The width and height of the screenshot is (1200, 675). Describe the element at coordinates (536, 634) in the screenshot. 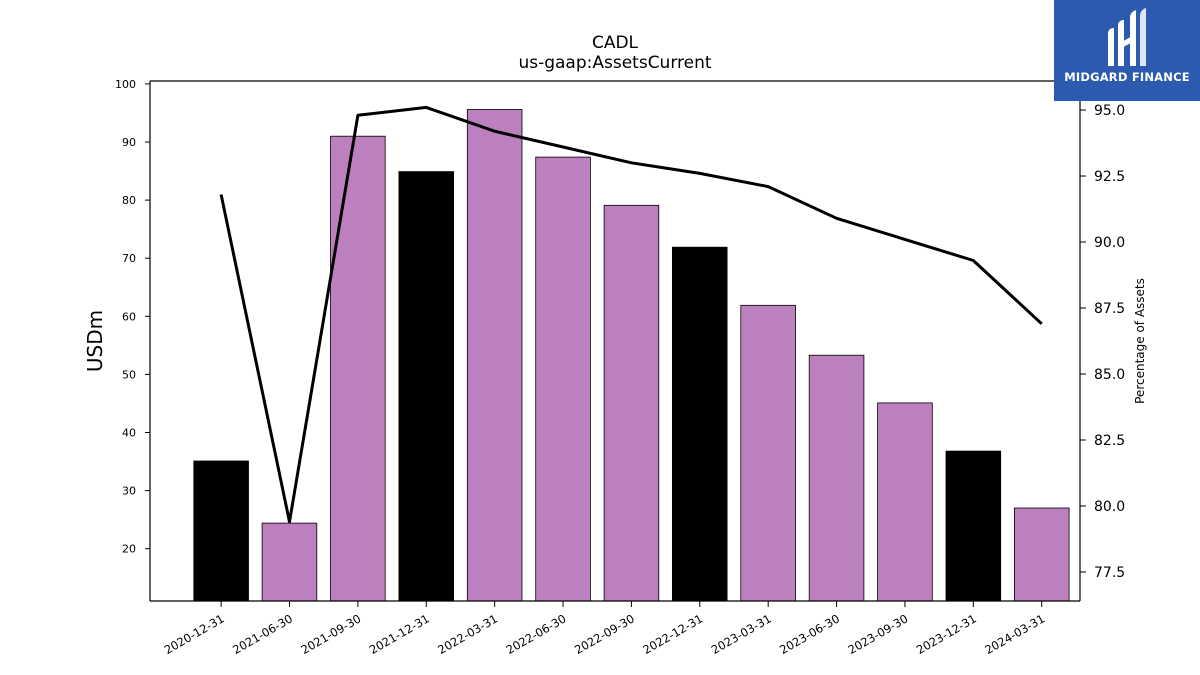

I see `x-tick-label: 2022-06-30` at that location.